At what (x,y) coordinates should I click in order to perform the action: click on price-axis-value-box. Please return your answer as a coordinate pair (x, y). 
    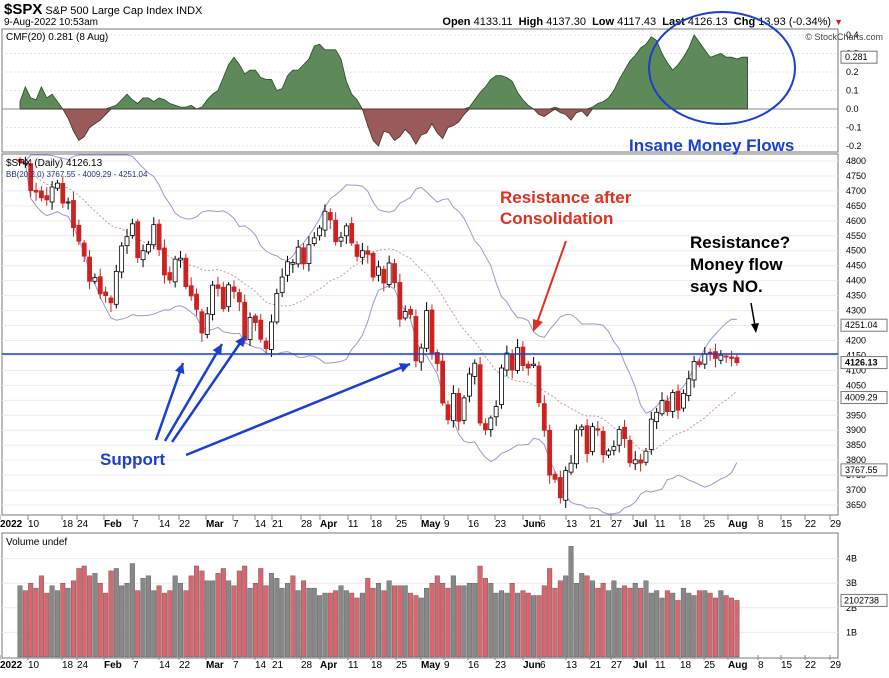
    Looking at the image, I should click on (864, 325).